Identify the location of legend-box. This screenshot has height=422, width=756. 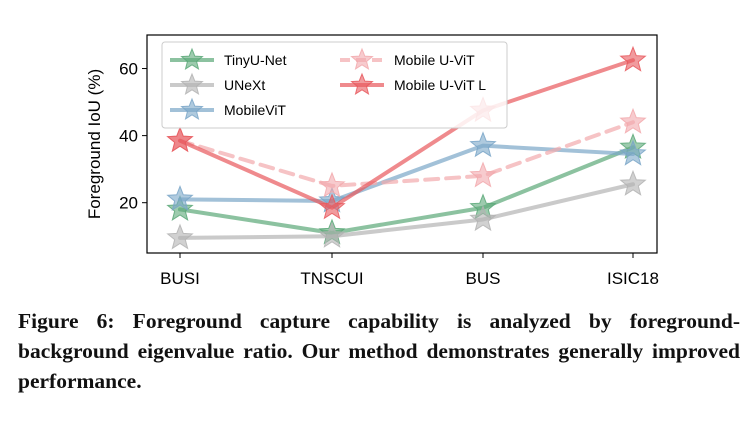
(334, 85).